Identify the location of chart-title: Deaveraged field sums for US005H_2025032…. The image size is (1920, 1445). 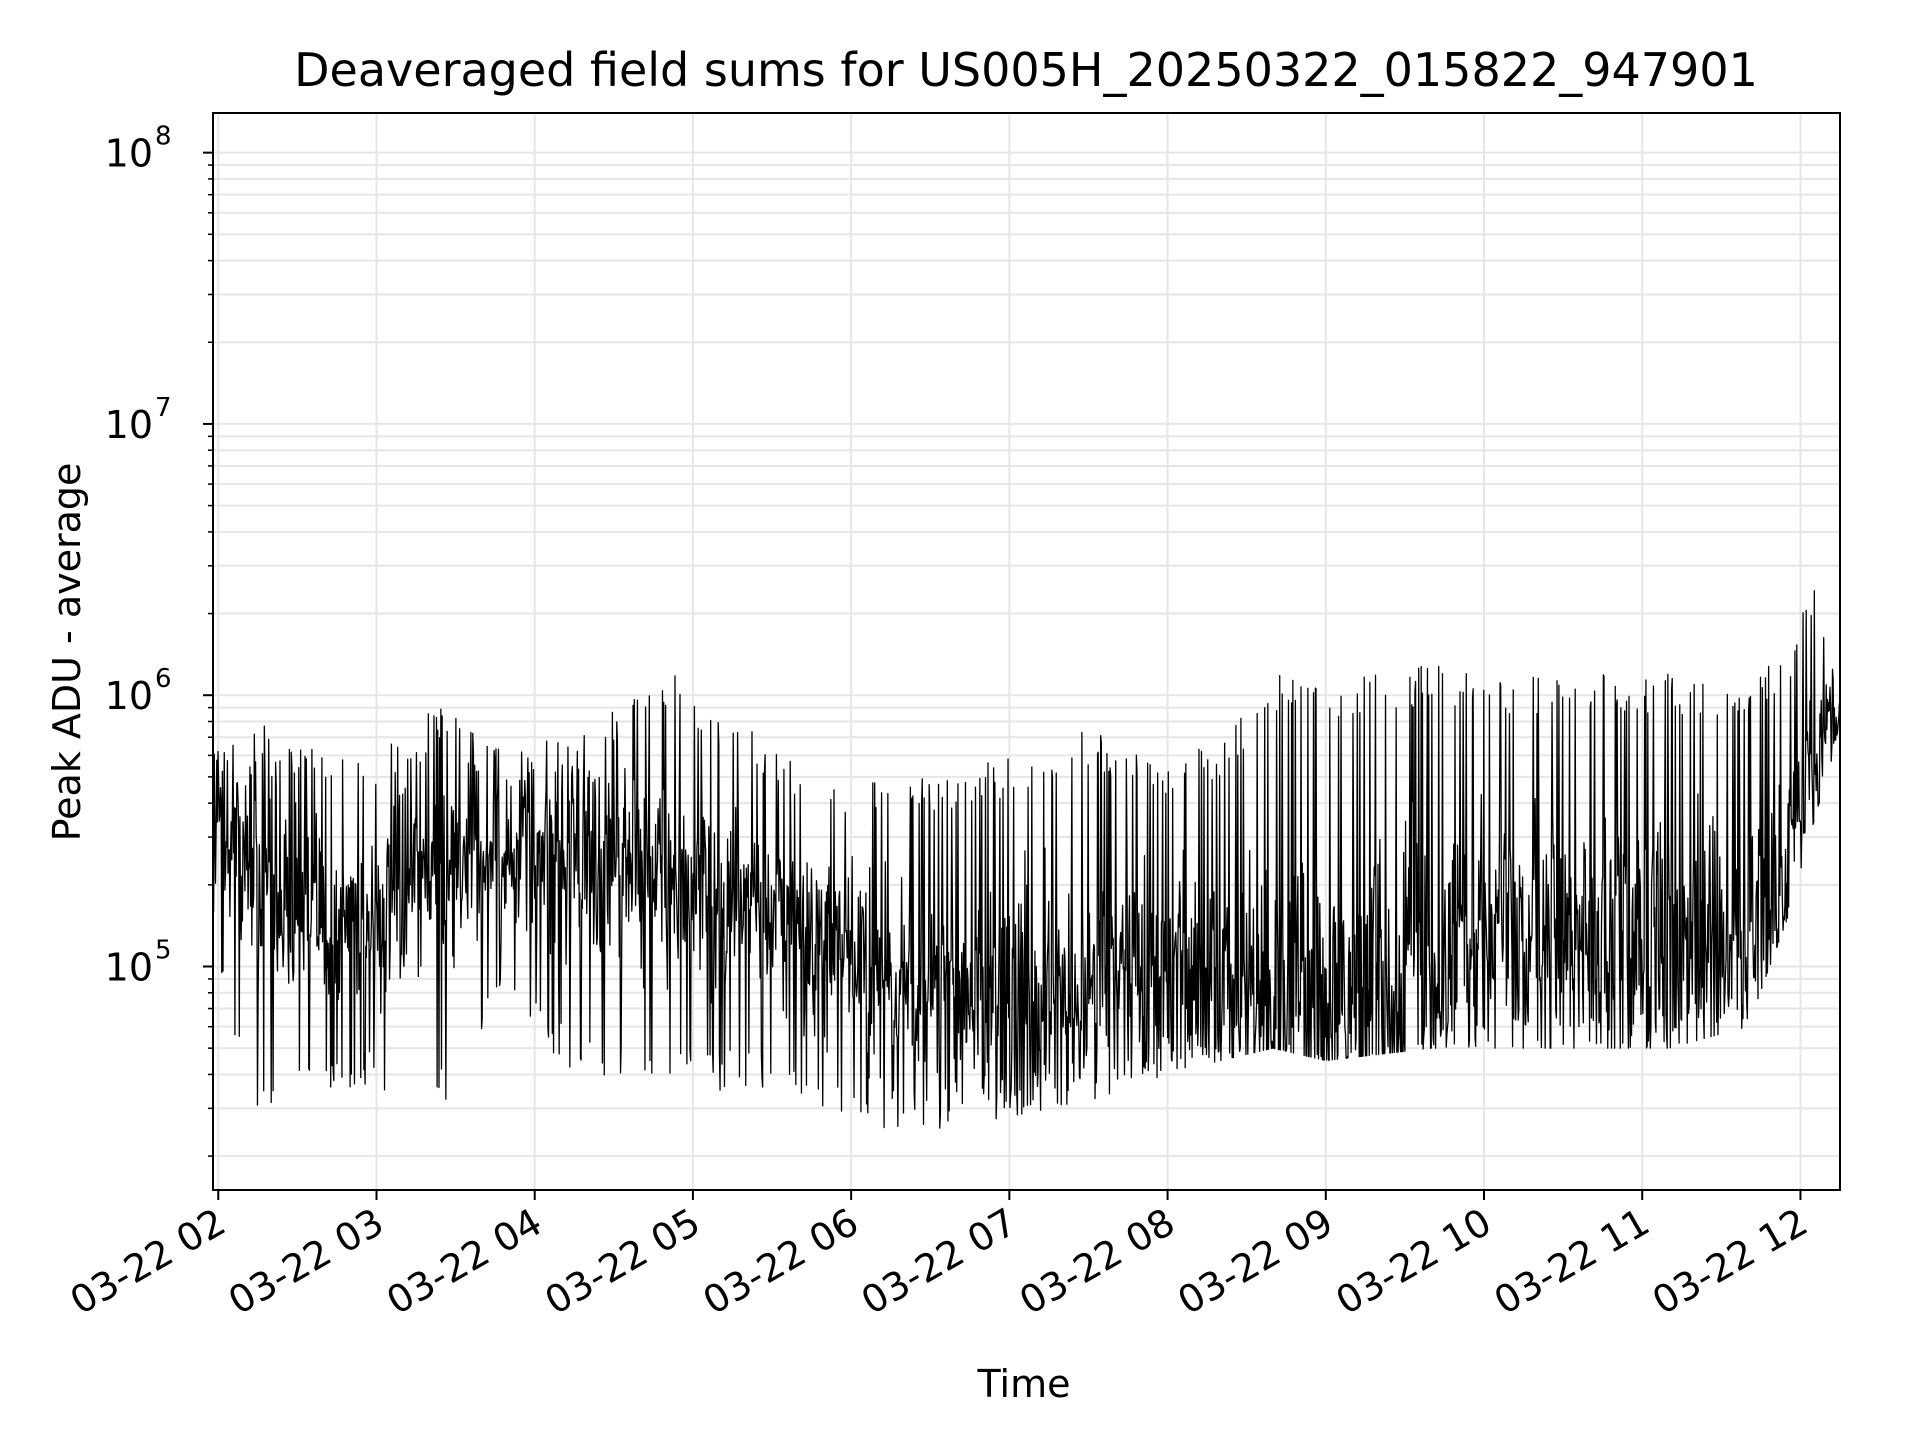
(1026, 70).